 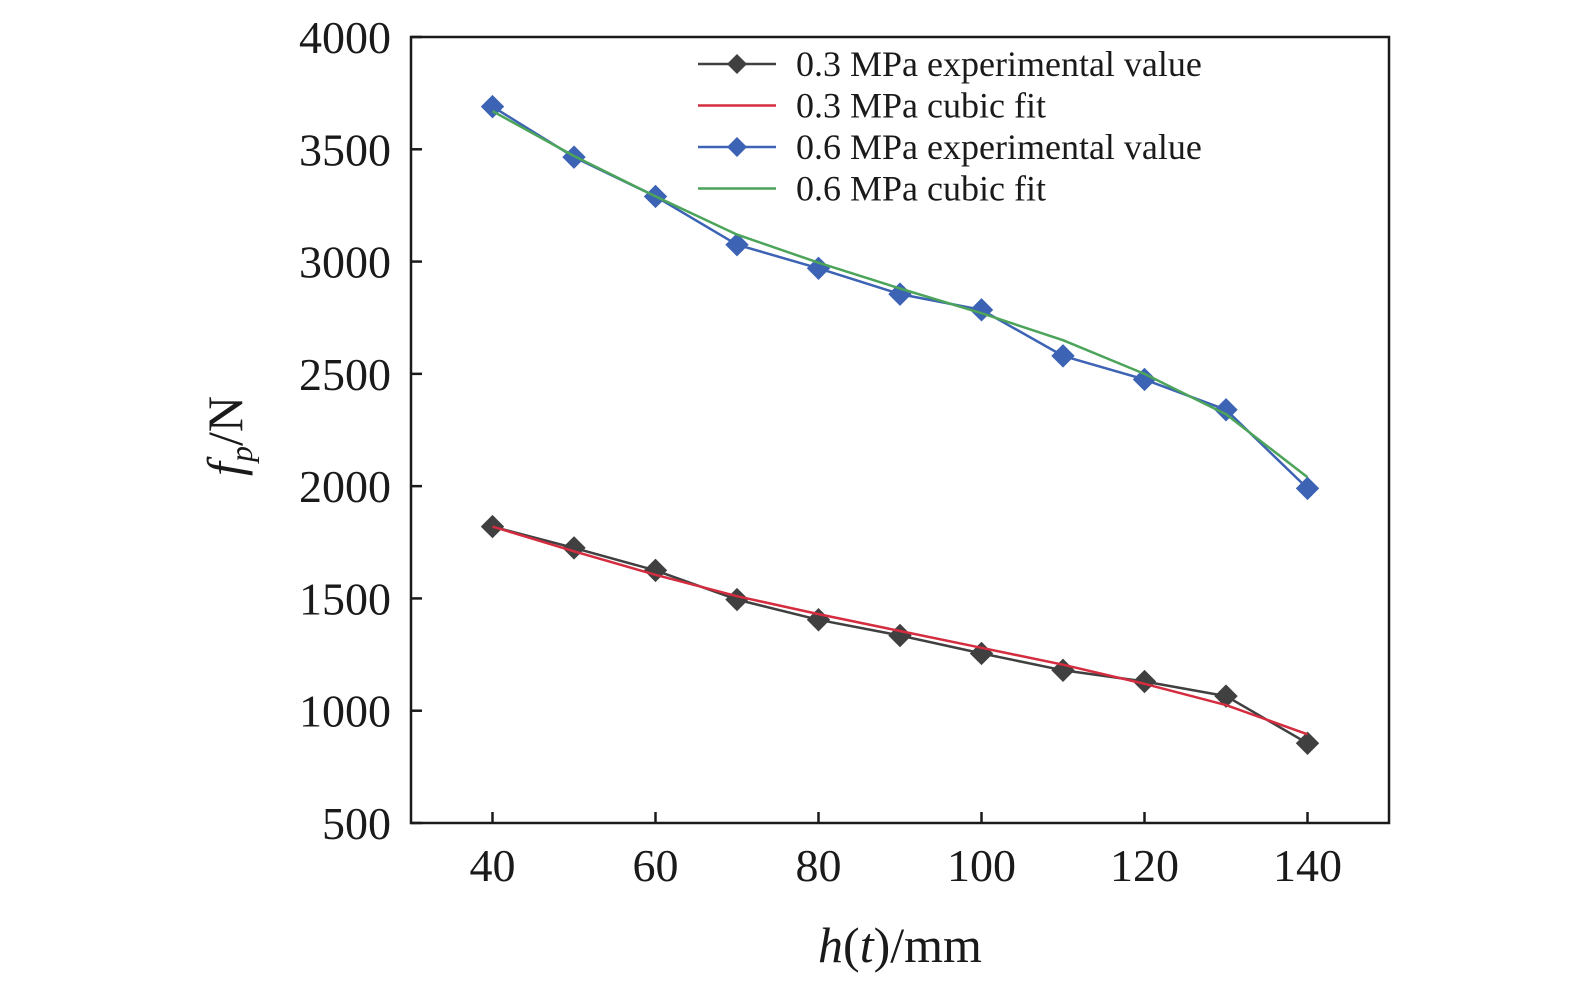 I want to click on legend-label: 0.6 MPa cubic fit, so click(x=921, y=189).